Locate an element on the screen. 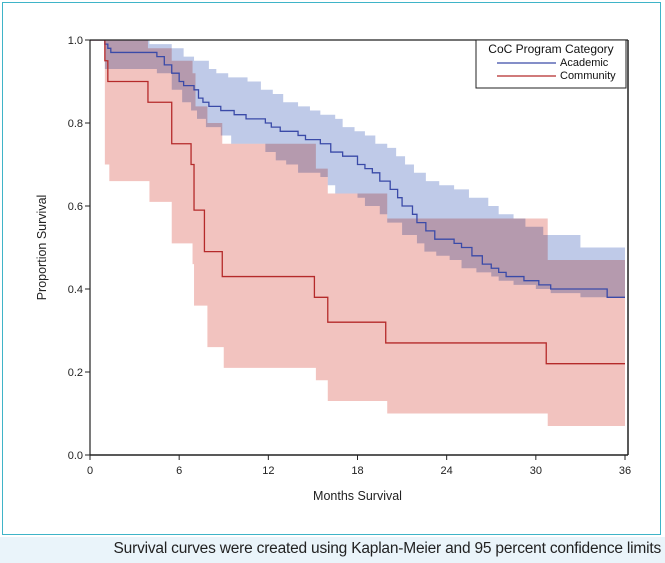 The width and height of the screenshot is (665, 563). y-tick-label: 0.0 is located at coordinates (75, 456).